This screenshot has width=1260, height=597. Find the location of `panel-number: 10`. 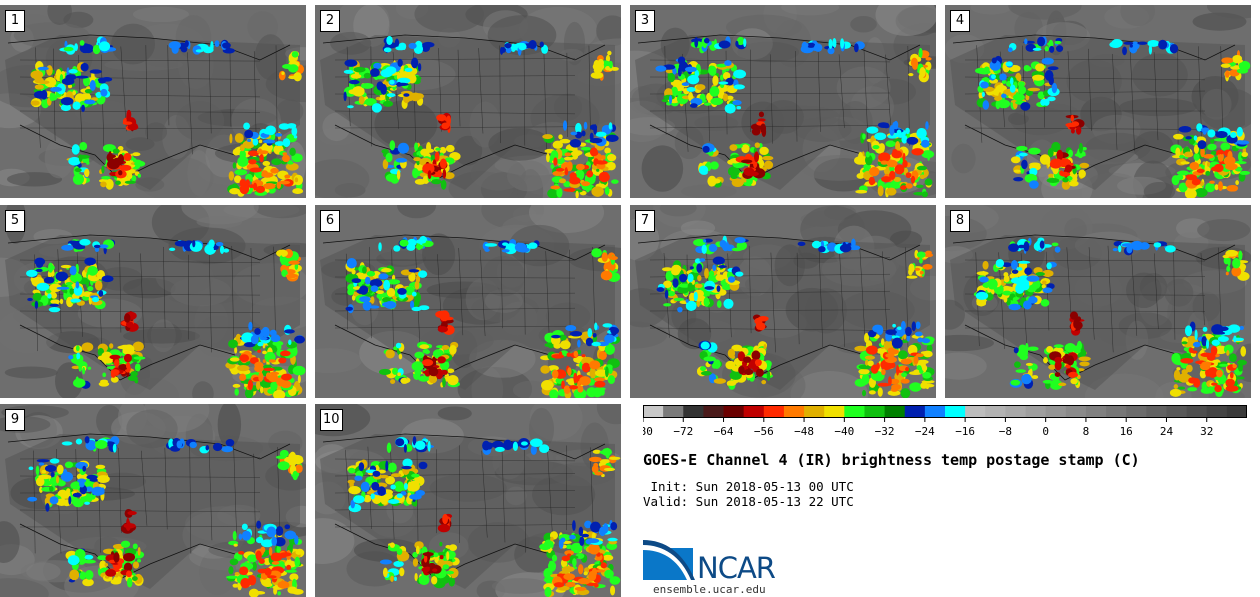

panel-number: 10 is located at coordinates (331, 420).